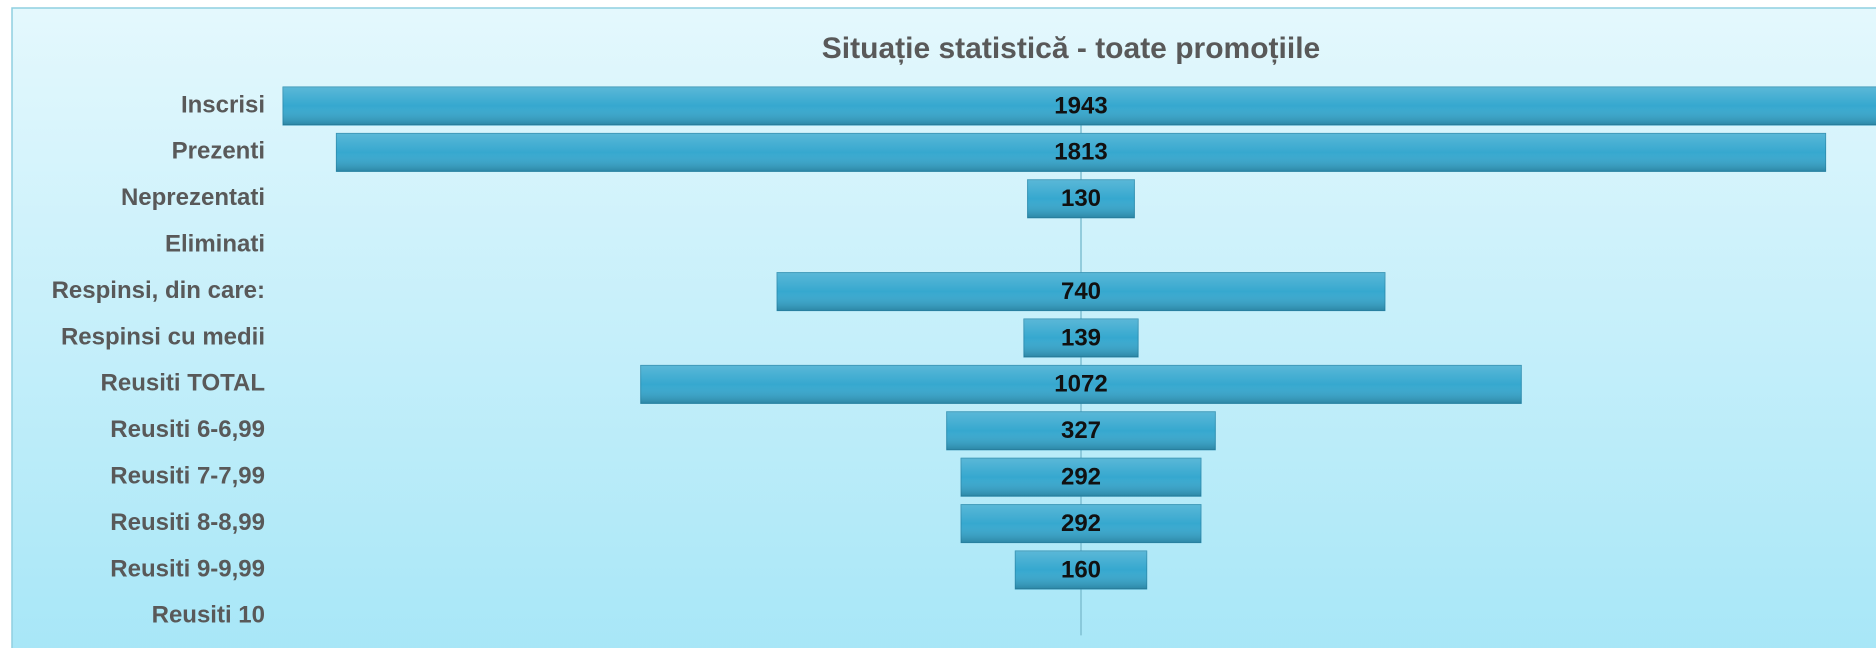  Describe the element at coordinates (183, 383) in the screenshot. I see `category-label: Reusiti TOTAL` at that location.